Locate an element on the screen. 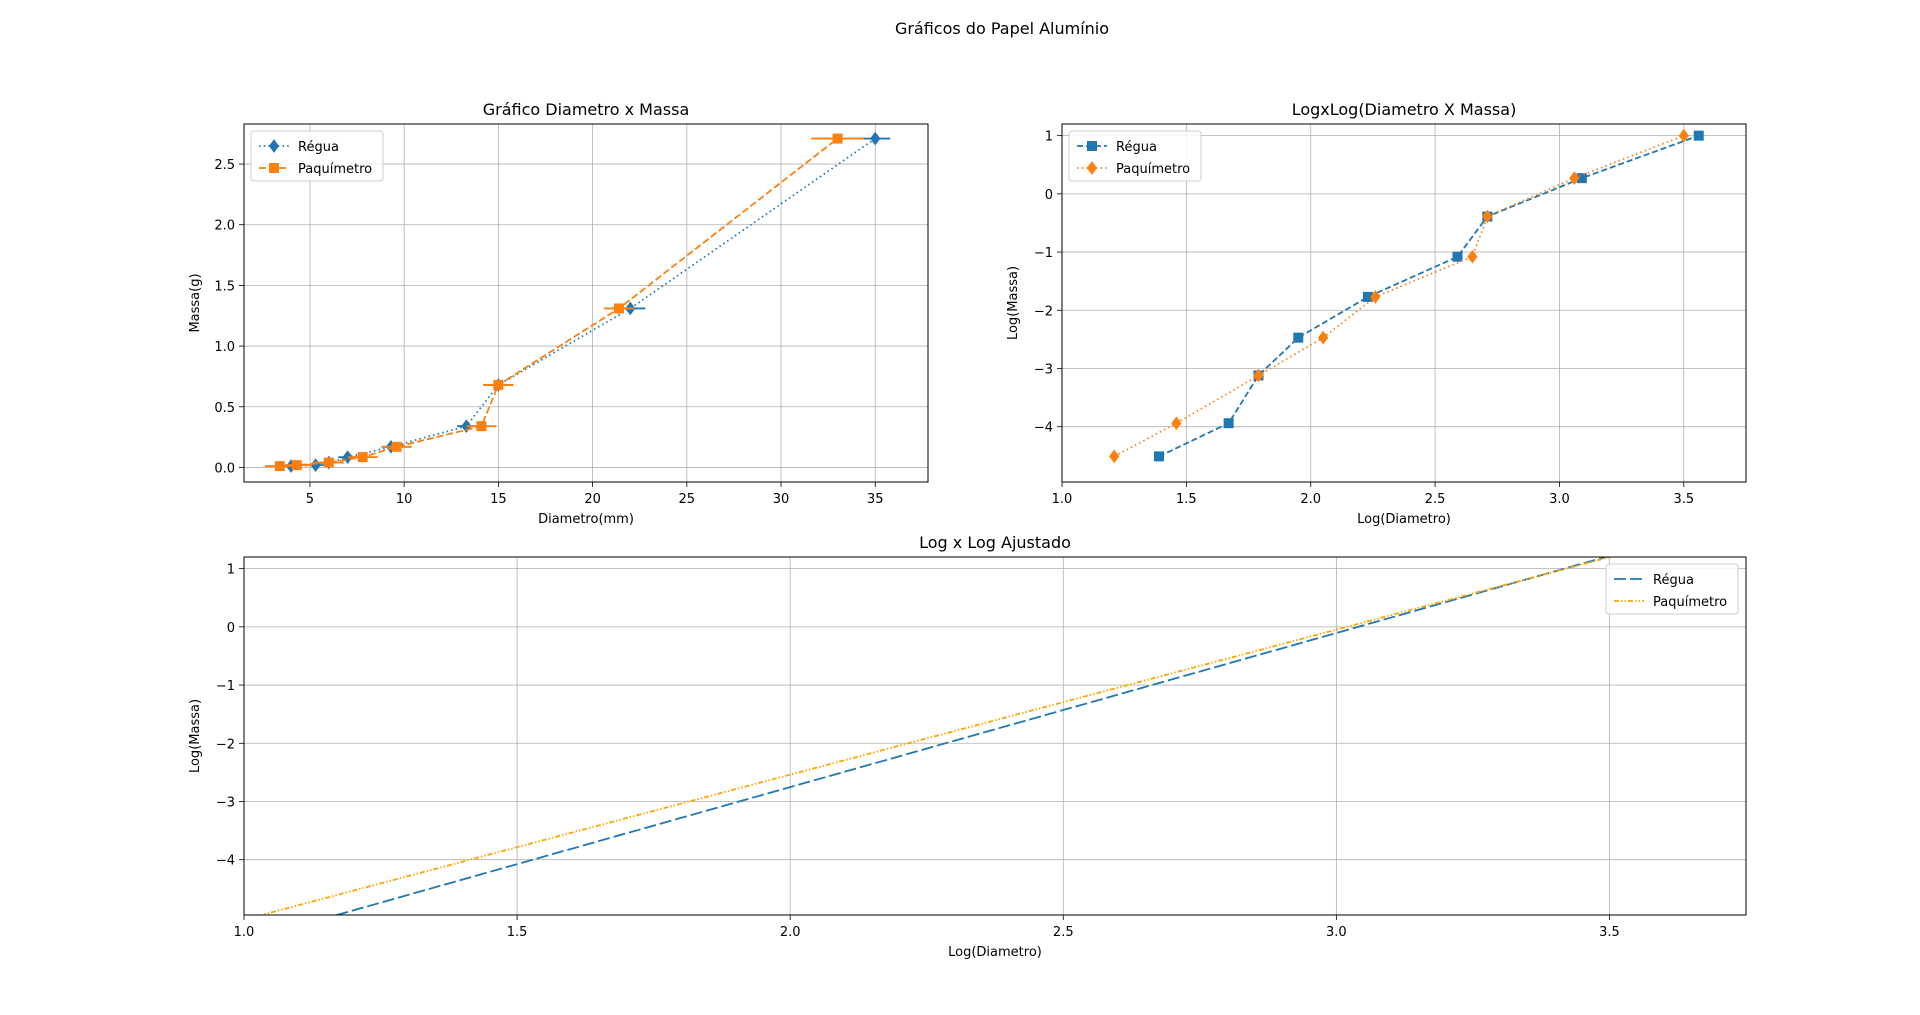 Image resolution: width=1920 pixels, height=1015 pixels. y-axis-label: Massa(g) is located at coordinates (195, 302).